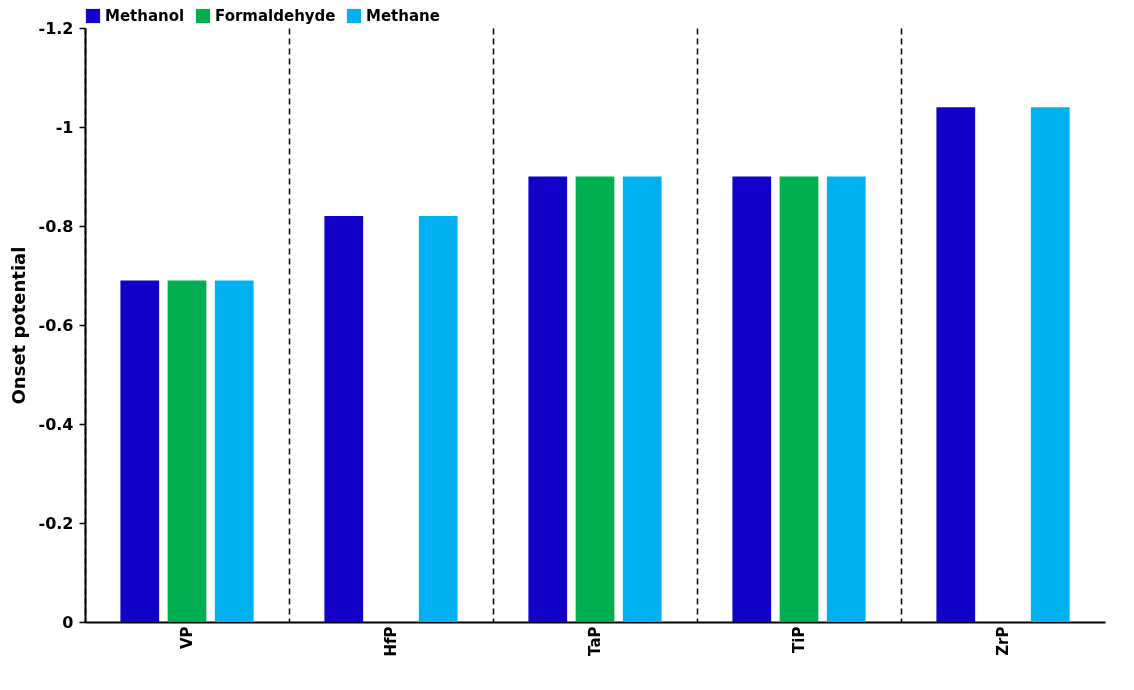 This screenshot has width=1134, height=690. Describe the element at coordinates (56, 424) in the screenshot. I see `y-tick-label: -0.4` at that location.